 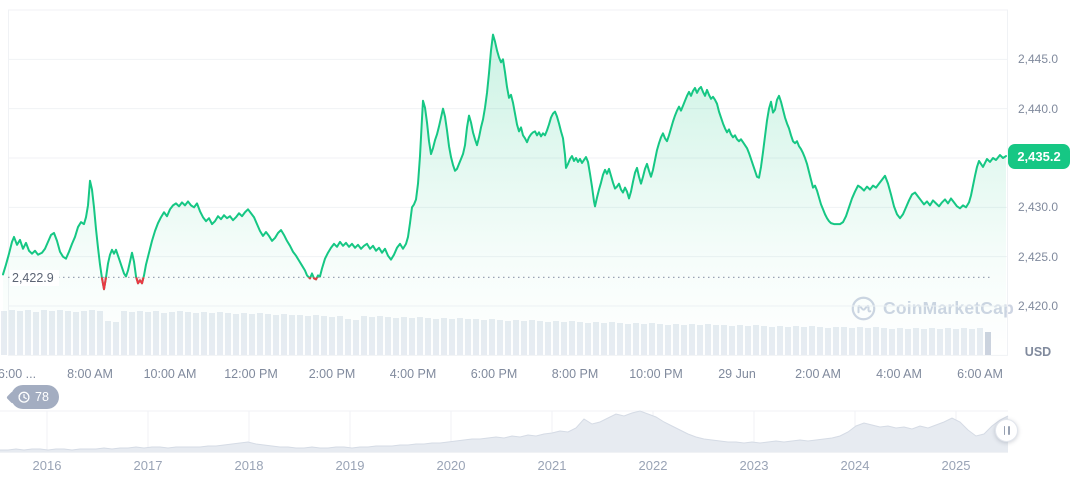 I want to click on current-price-badge: 2,435.2, so click(x=1039, y=156).